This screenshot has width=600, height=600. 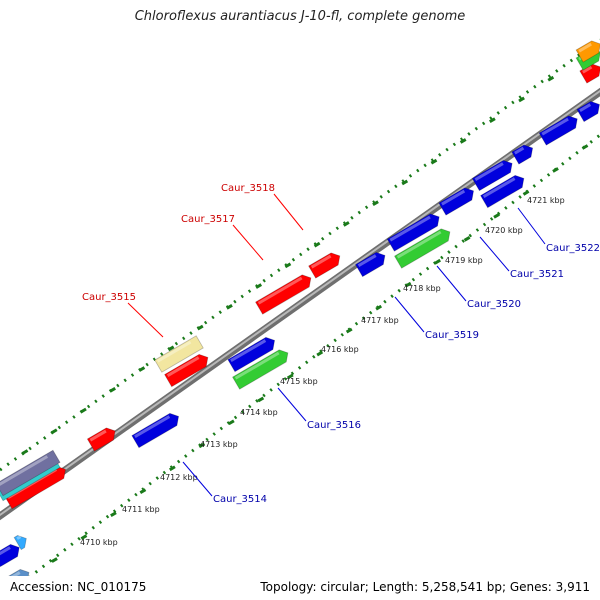 What do you see at coordinates (464, 260) in the screenshot?
I see `scale-label: 4719 kbp` at bounding box center [464, 260].